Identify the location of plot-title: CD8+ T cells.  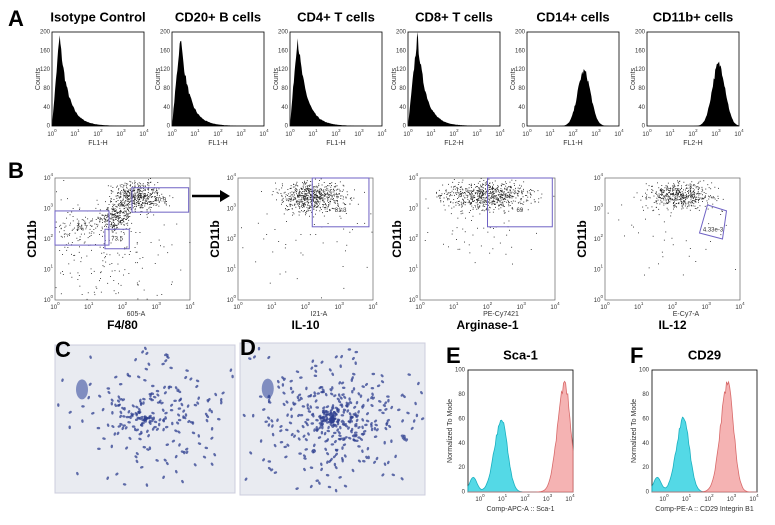
(454, 16).